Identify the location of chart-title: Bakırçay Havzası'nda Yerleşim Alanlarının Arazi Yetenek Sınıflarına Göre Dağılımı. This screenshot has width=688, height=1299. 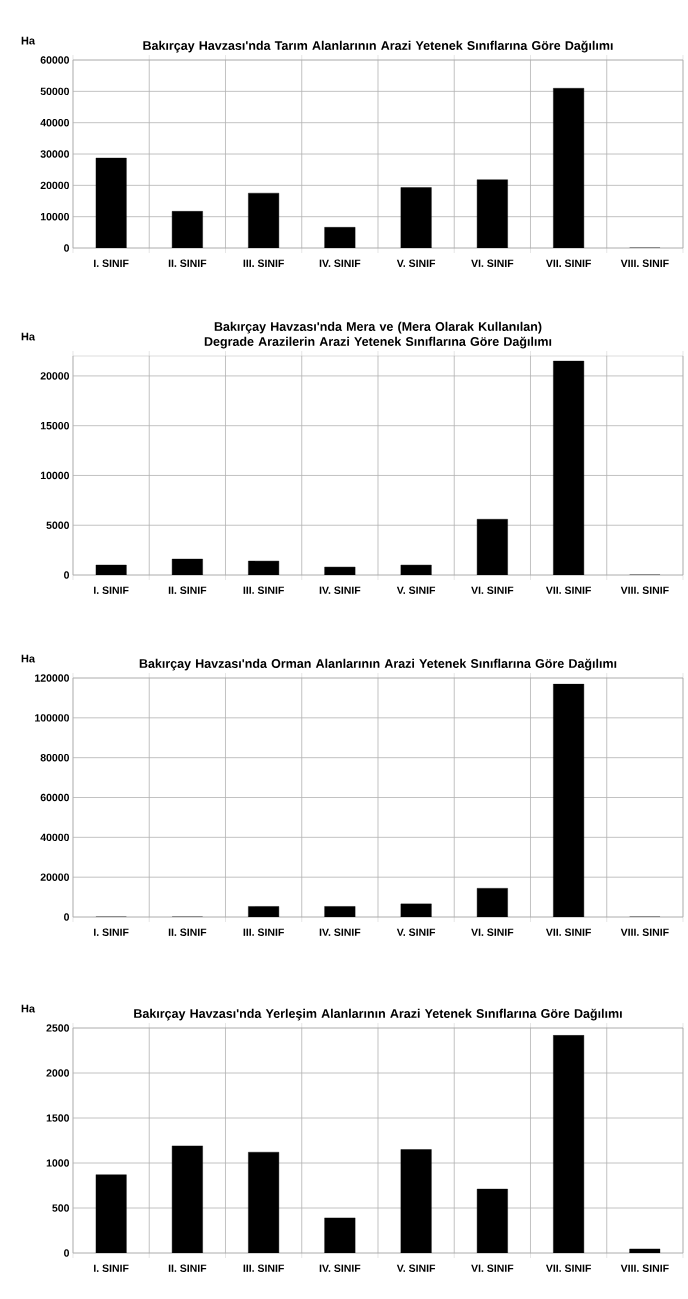
(378, 1014).